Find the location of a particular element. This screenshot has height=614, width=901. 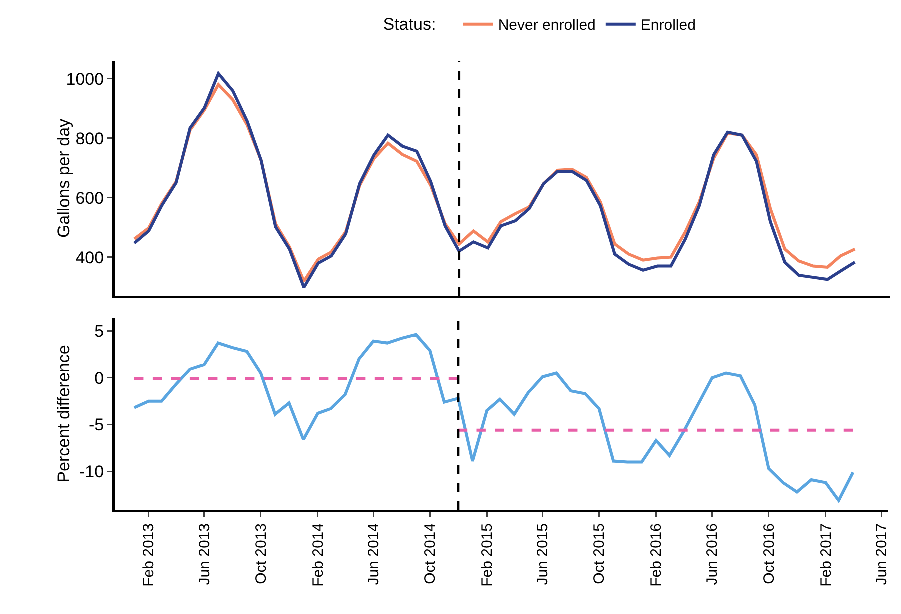

x-tick-label: Feb 2017 is located at coordinates (826, 555).